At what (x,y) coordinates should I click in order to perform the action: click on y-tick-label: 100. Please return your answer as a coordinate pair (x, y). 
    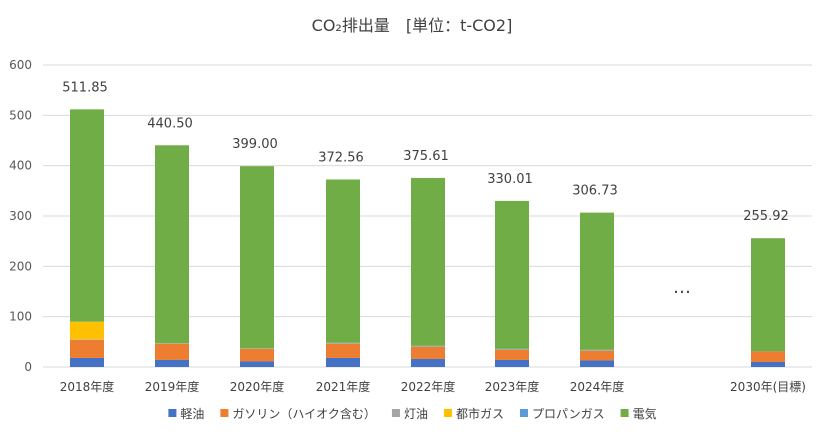
    Looking at the image, I should click on (20, 317).